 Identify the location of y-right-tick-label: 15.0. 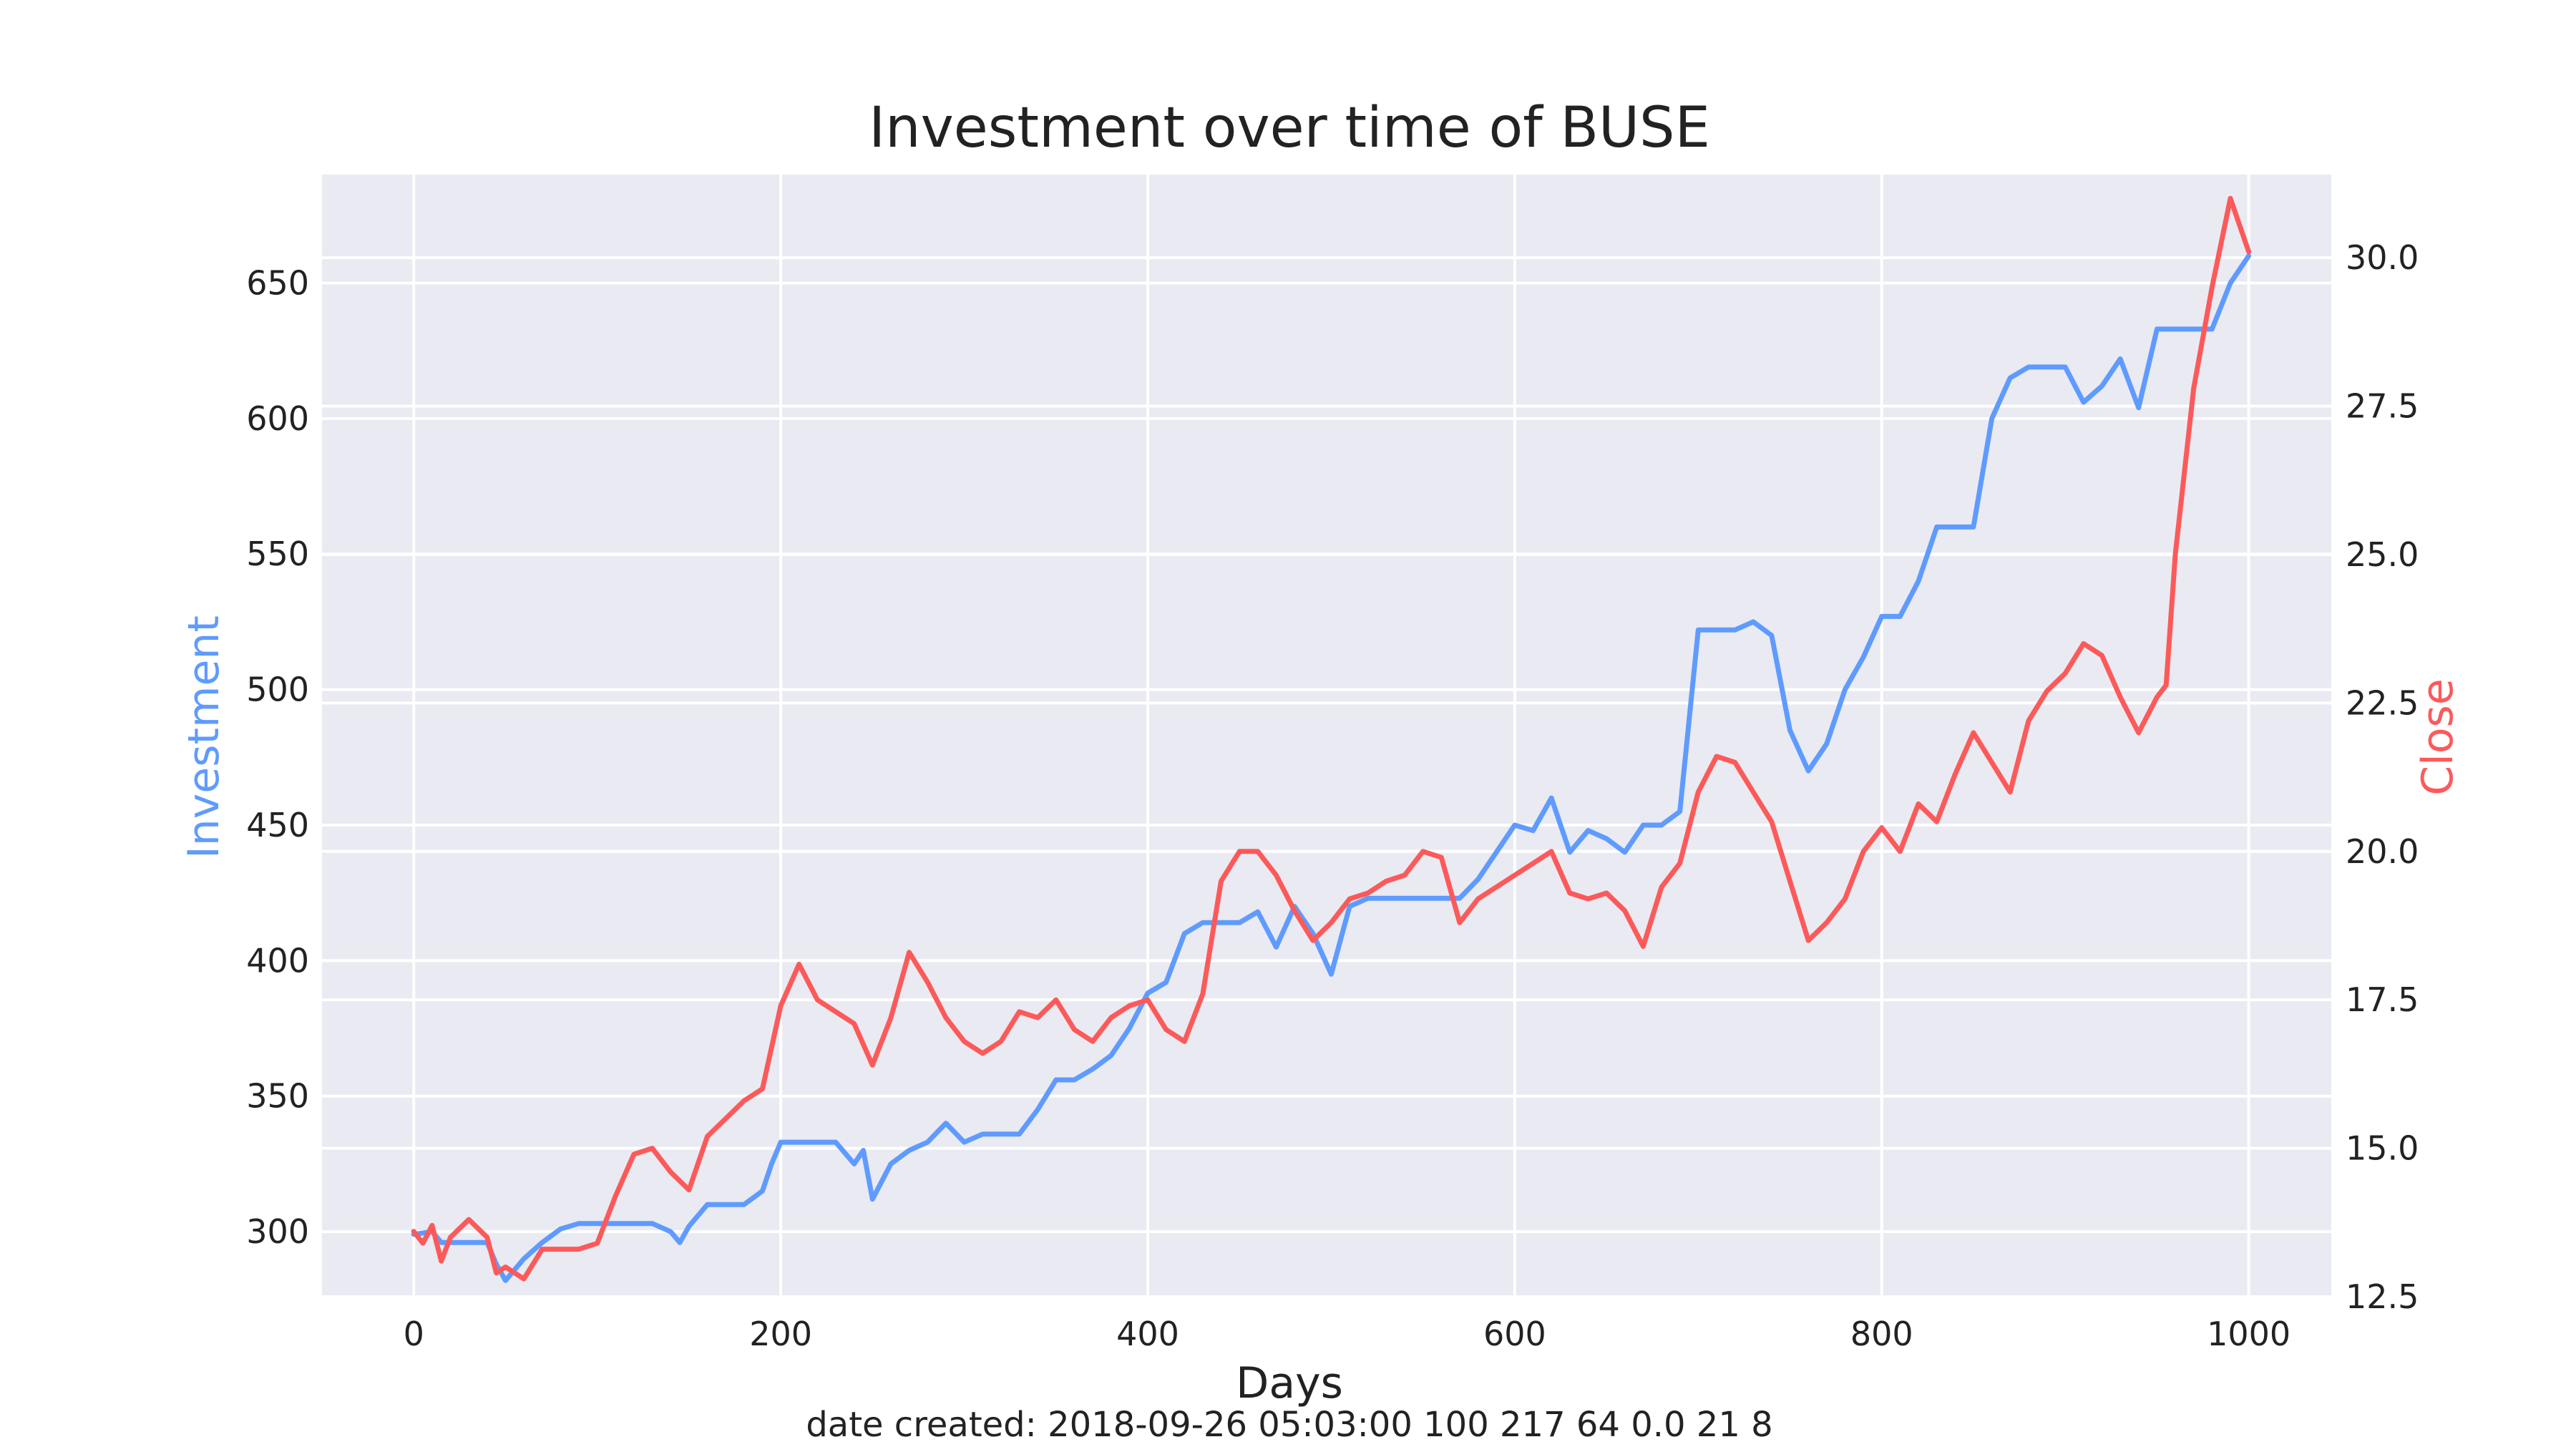
(2382, 1148).